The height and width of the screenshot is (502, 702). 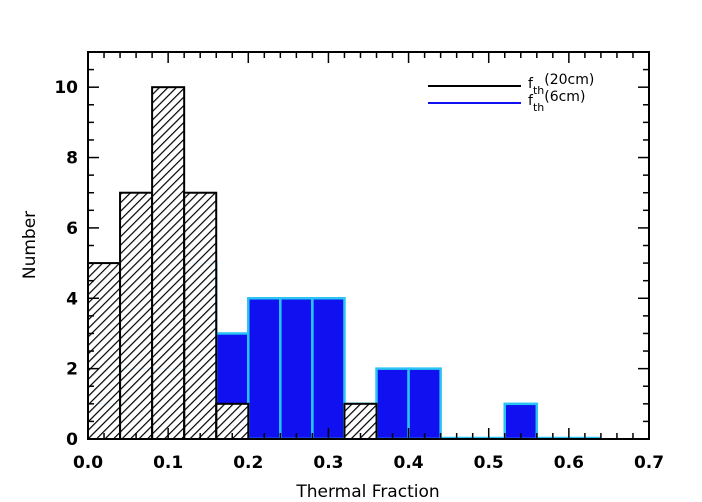 What do you see at coordinates (88, 463) in the screenshot?
I see `x-tick-label: 0.0` at bounding box center [88, 463].